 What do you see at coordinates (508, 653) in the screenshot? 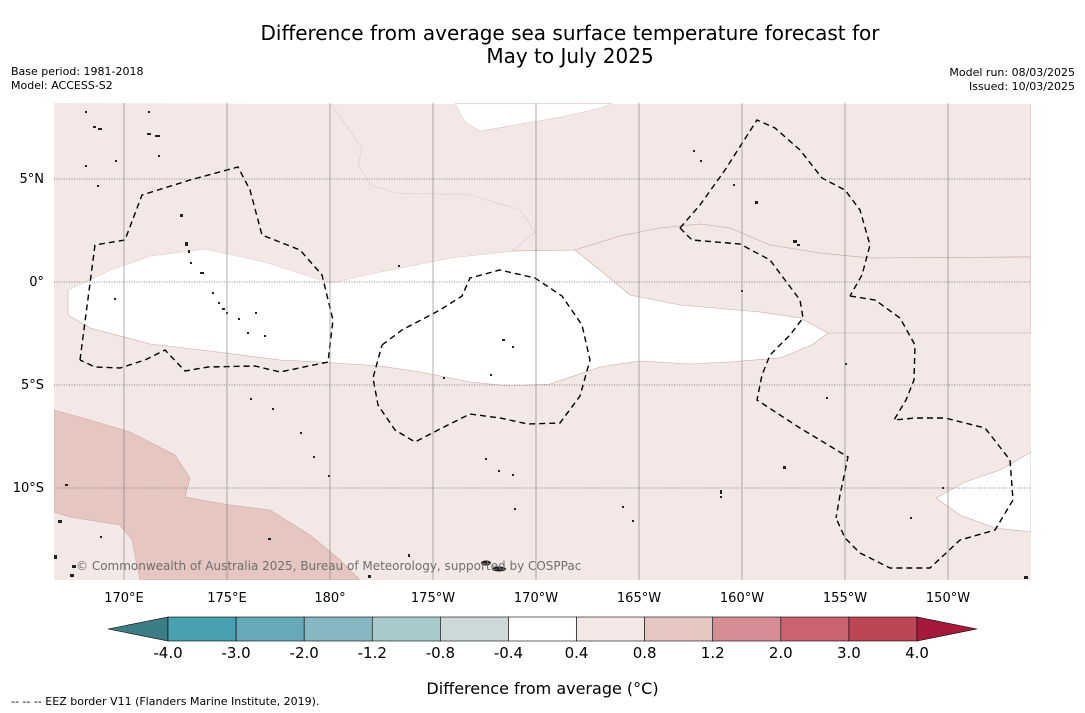
I see `colorbar-tick-label: -0.4` at bounding box center [508, 653].